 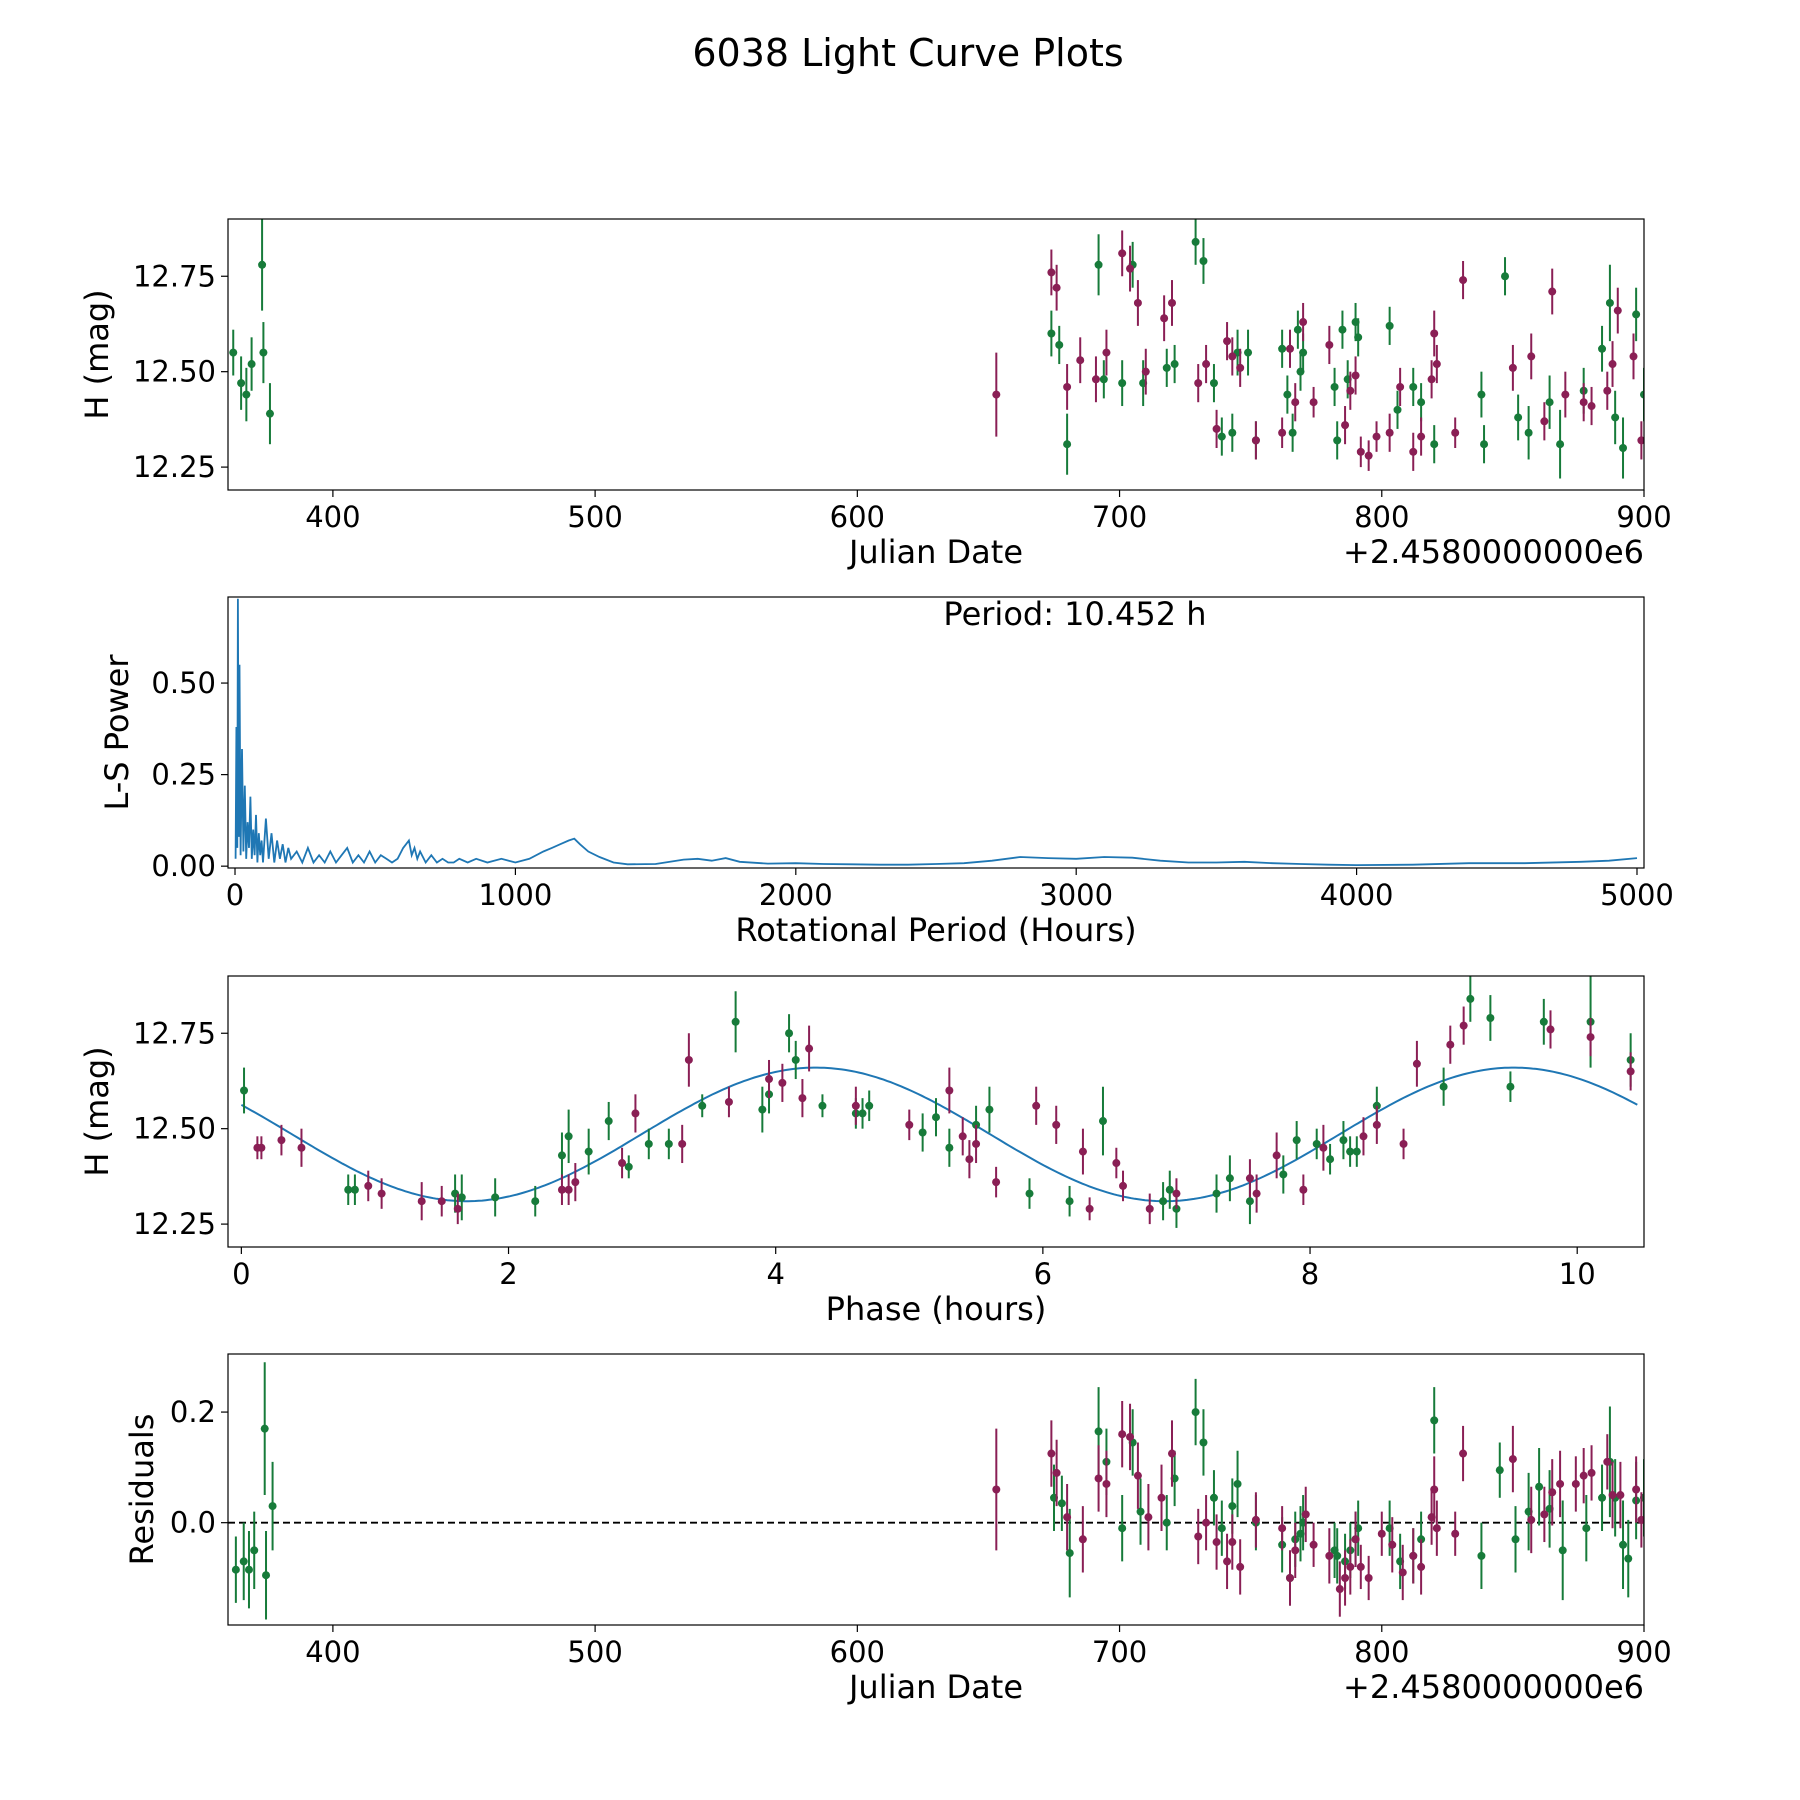 What do you see at coordinates (939, 1134) in the screenshot?
I see `model-curve` at bounding box center [939, 1134].